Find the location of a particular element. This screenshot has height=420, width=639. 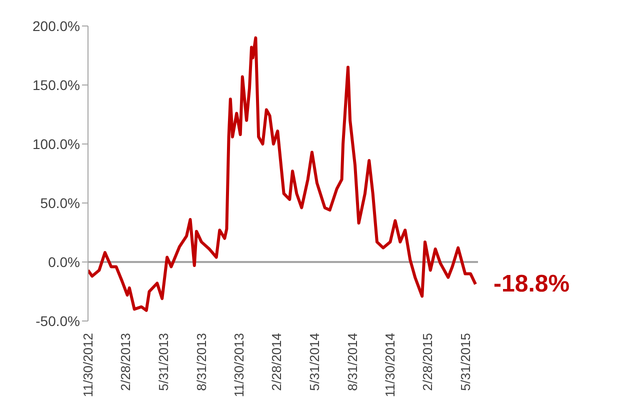

x-tick-label: 11/30/2013 is located at coordinates (239, 365).